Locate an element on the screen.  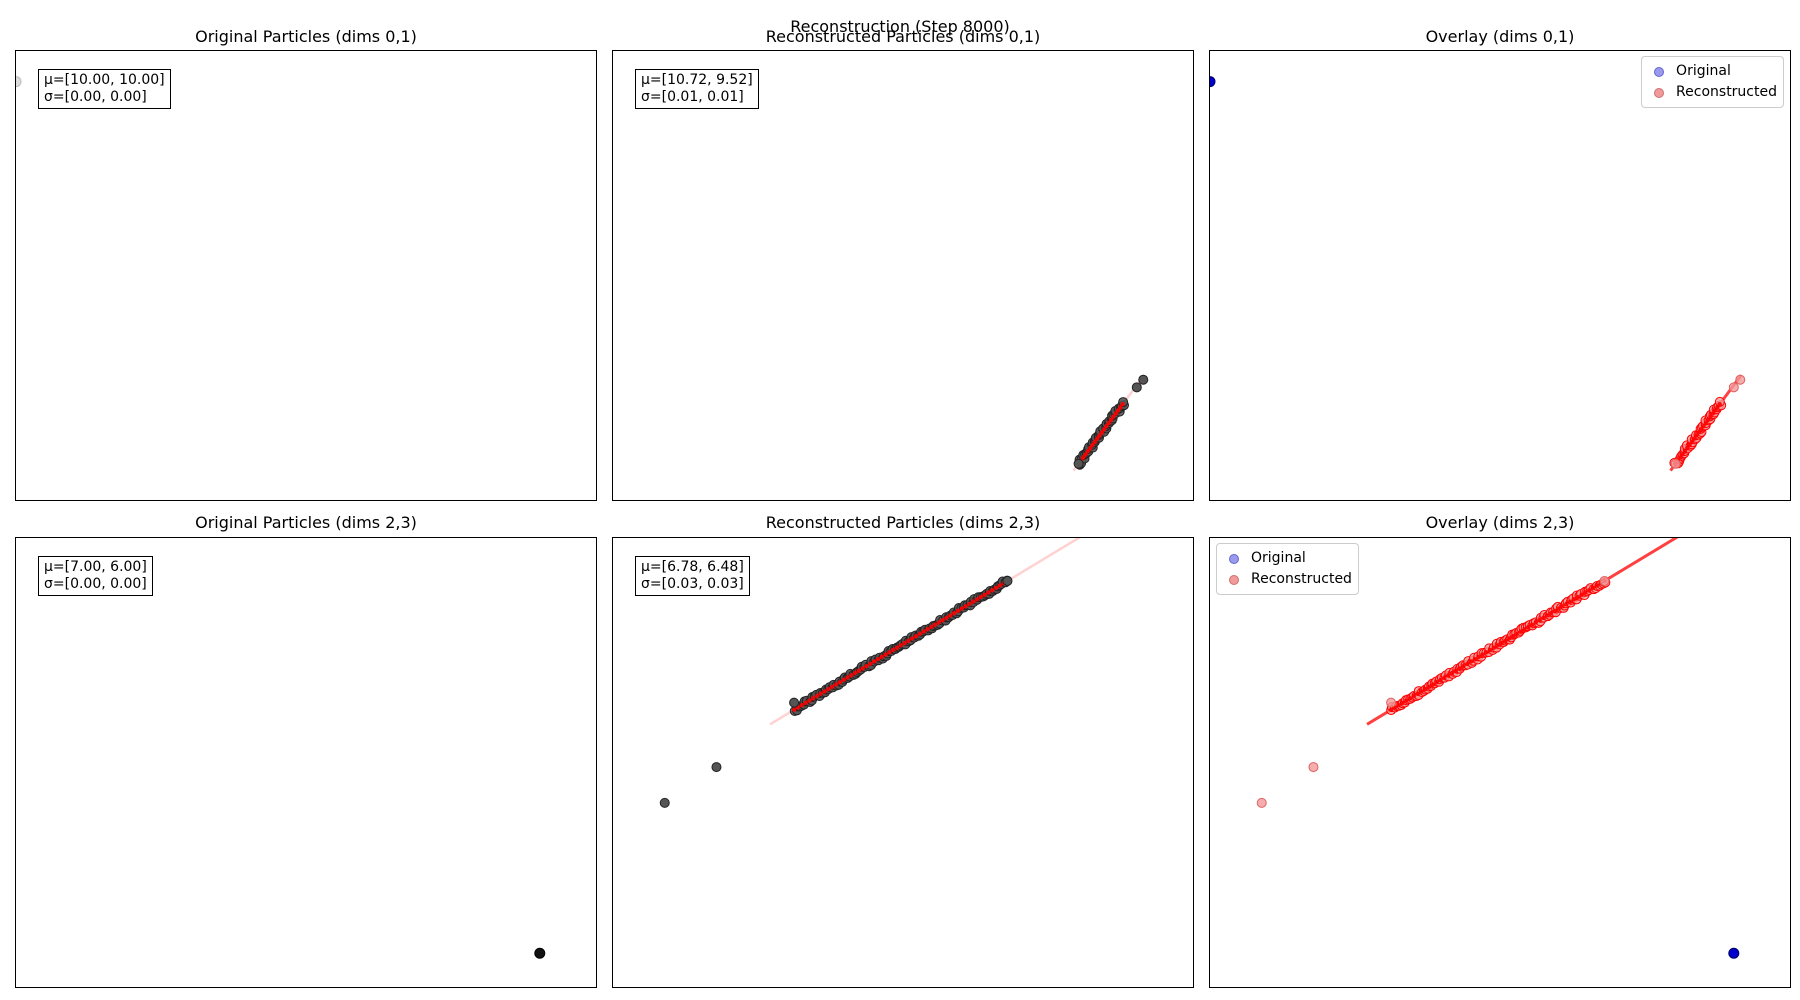
plot-overlay-23: Original Reconstructed is located at coordinates (1500, 762).